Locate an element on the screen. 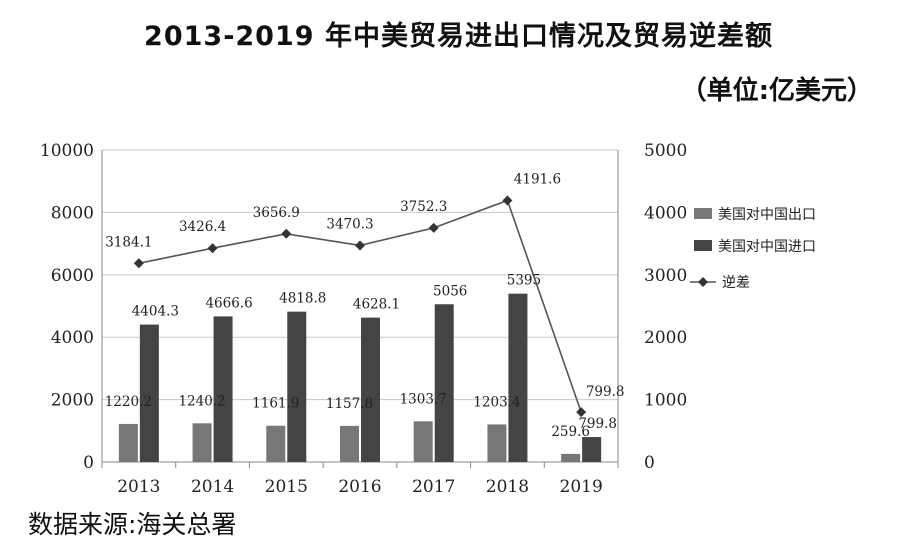 This screenshot has height=559, width=917. y-left-tick-label: 4000 is located at coordinates (72, 338).